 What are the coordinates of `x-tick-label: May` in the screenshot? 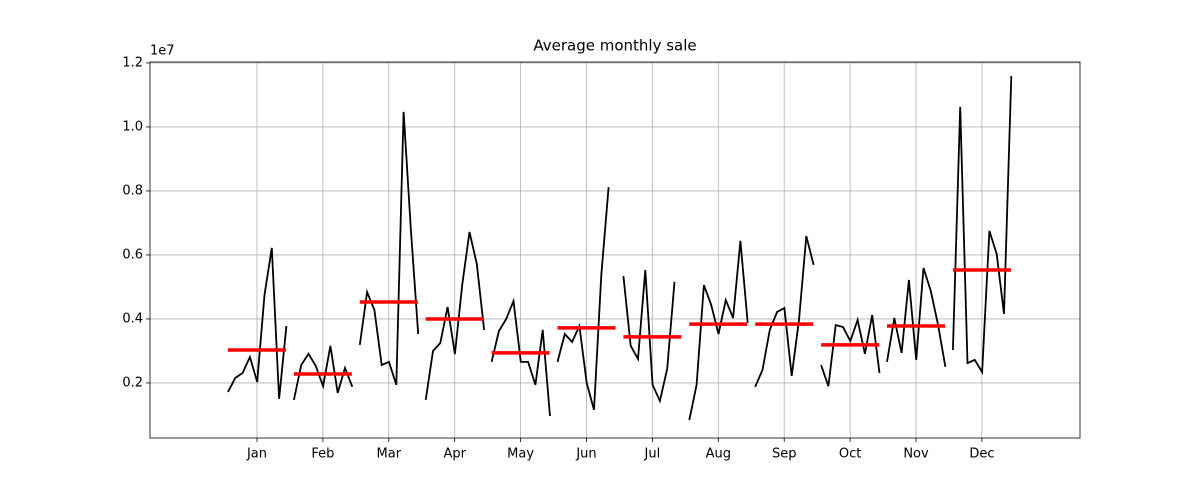 It's located at (520, 454).